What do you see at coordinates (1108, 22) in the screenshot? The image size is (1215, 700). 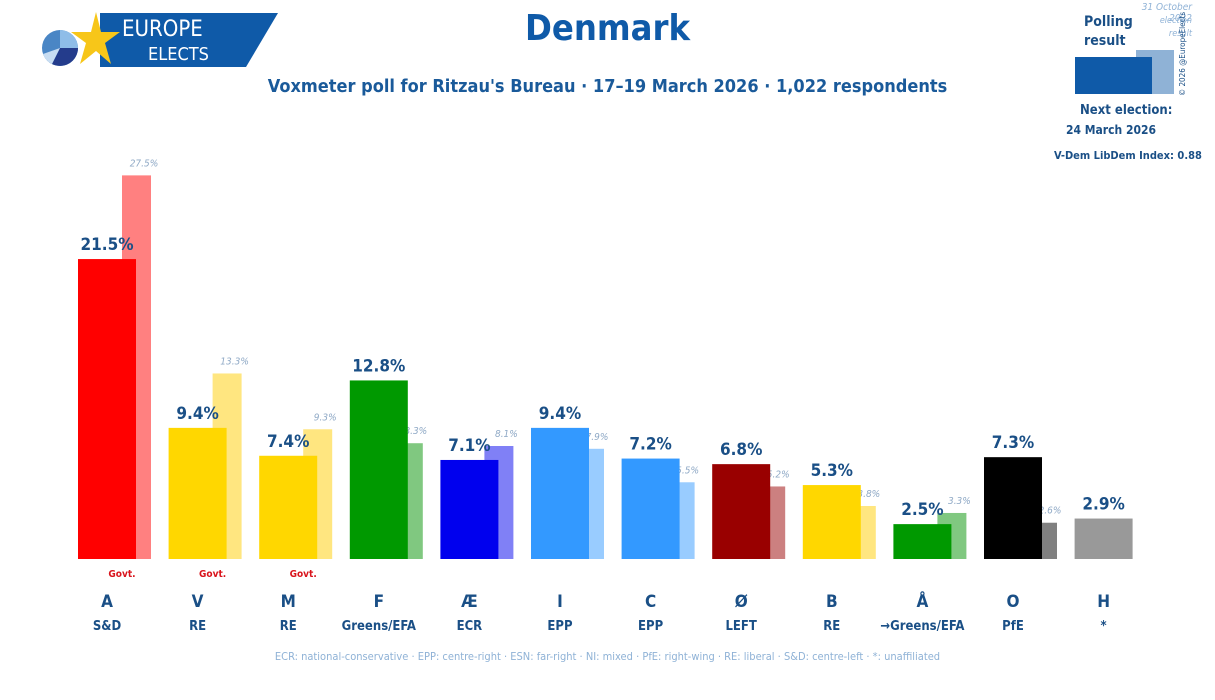 I see `legend-polling-label-1: Polling` at bounding box center [1108, 22].